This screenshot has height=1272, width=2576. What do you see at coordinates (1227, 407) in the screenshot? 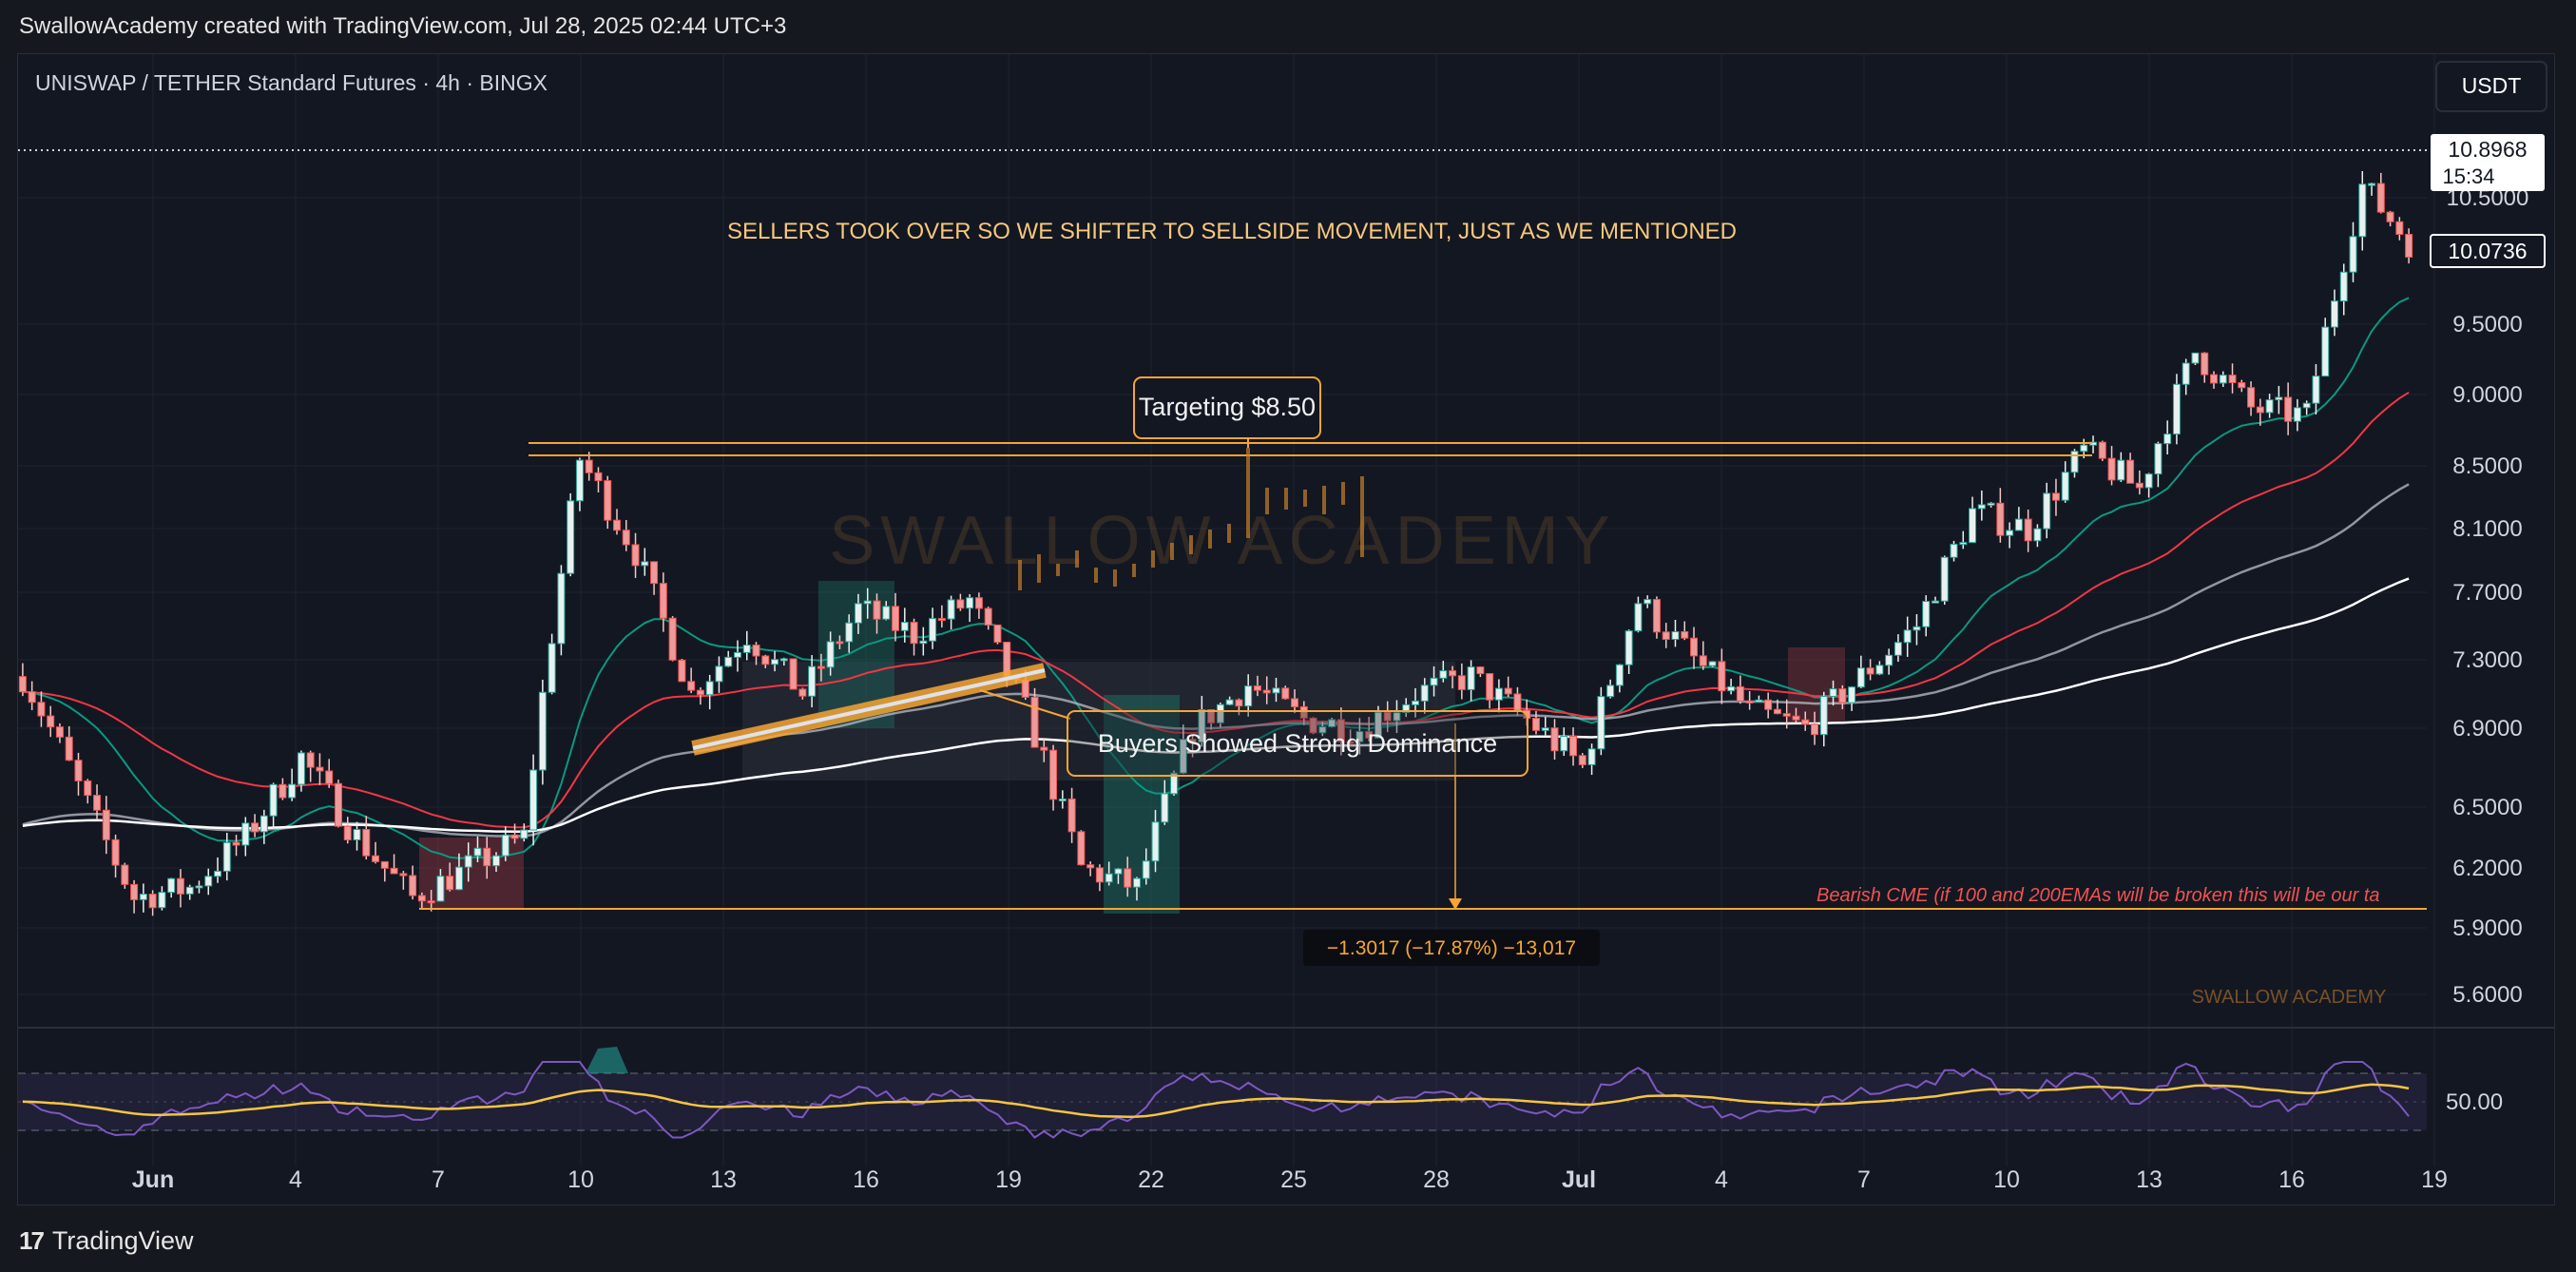
I see `target-callout-box` at bounding box center [1227, 407].